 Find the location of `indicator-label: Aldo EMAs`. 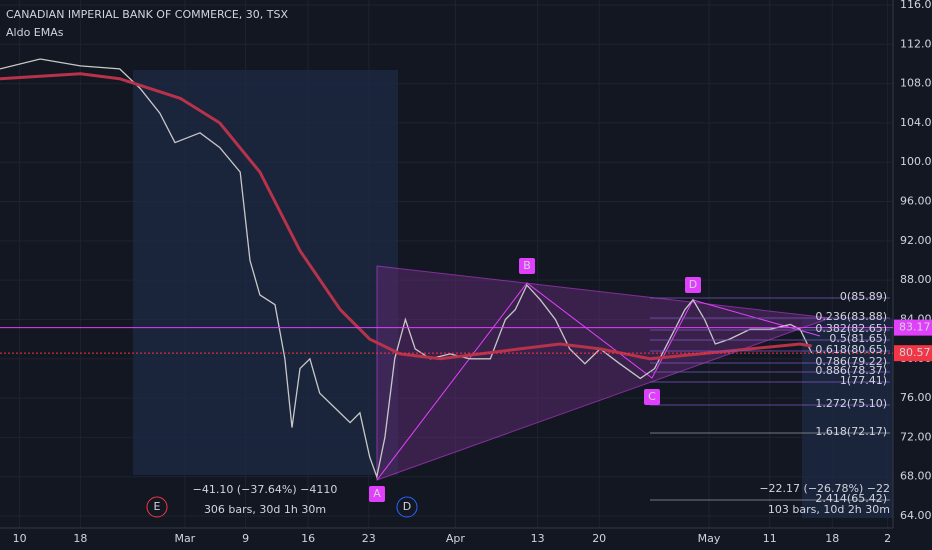

indicator-label: Aldo EMAs is located at coordinates (35, 32).